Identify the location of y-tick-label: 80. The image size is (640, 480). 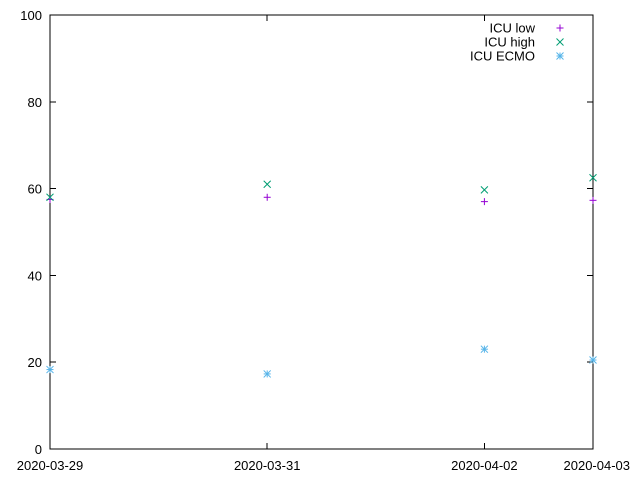
(35, 102).